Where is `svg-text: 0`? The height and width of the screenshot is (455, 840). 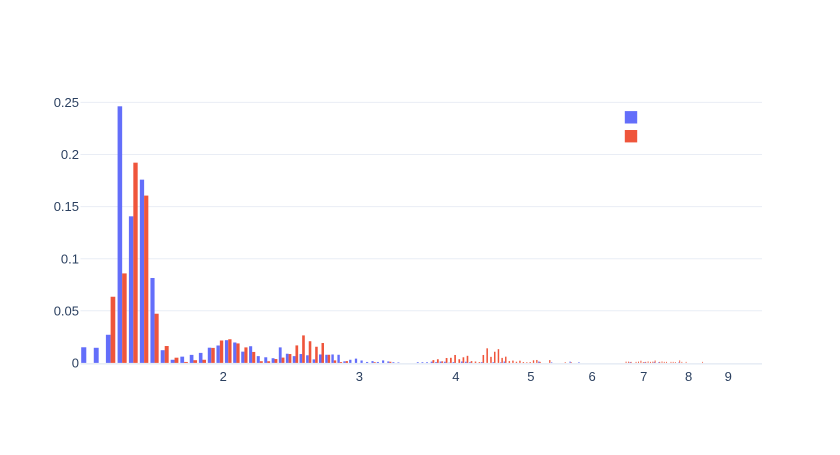 svg-text: 0 is located at coordinates (75, 363).